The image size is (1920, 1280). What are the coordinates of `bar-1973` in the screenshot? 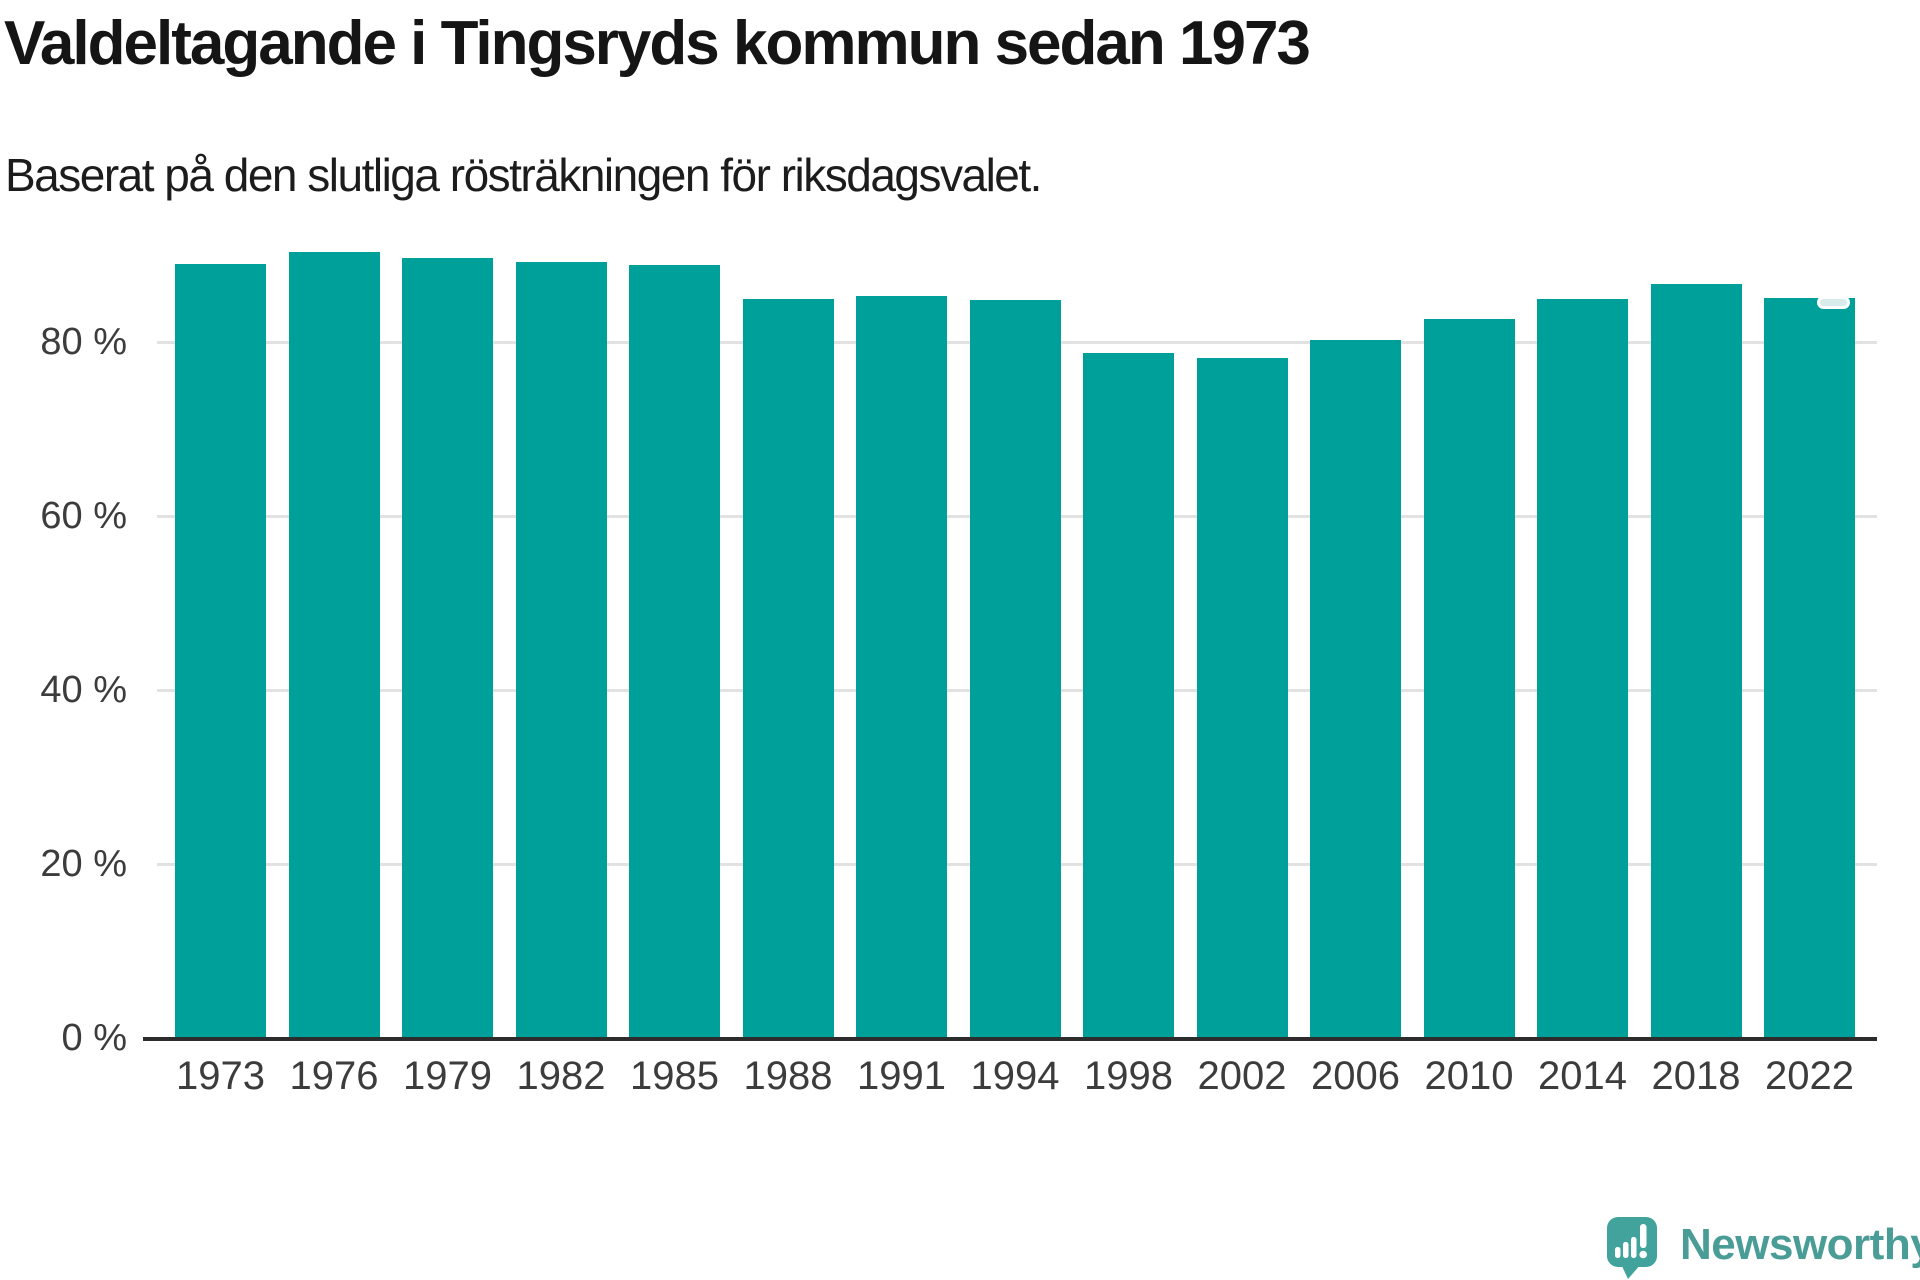 It's located at (220, 650).